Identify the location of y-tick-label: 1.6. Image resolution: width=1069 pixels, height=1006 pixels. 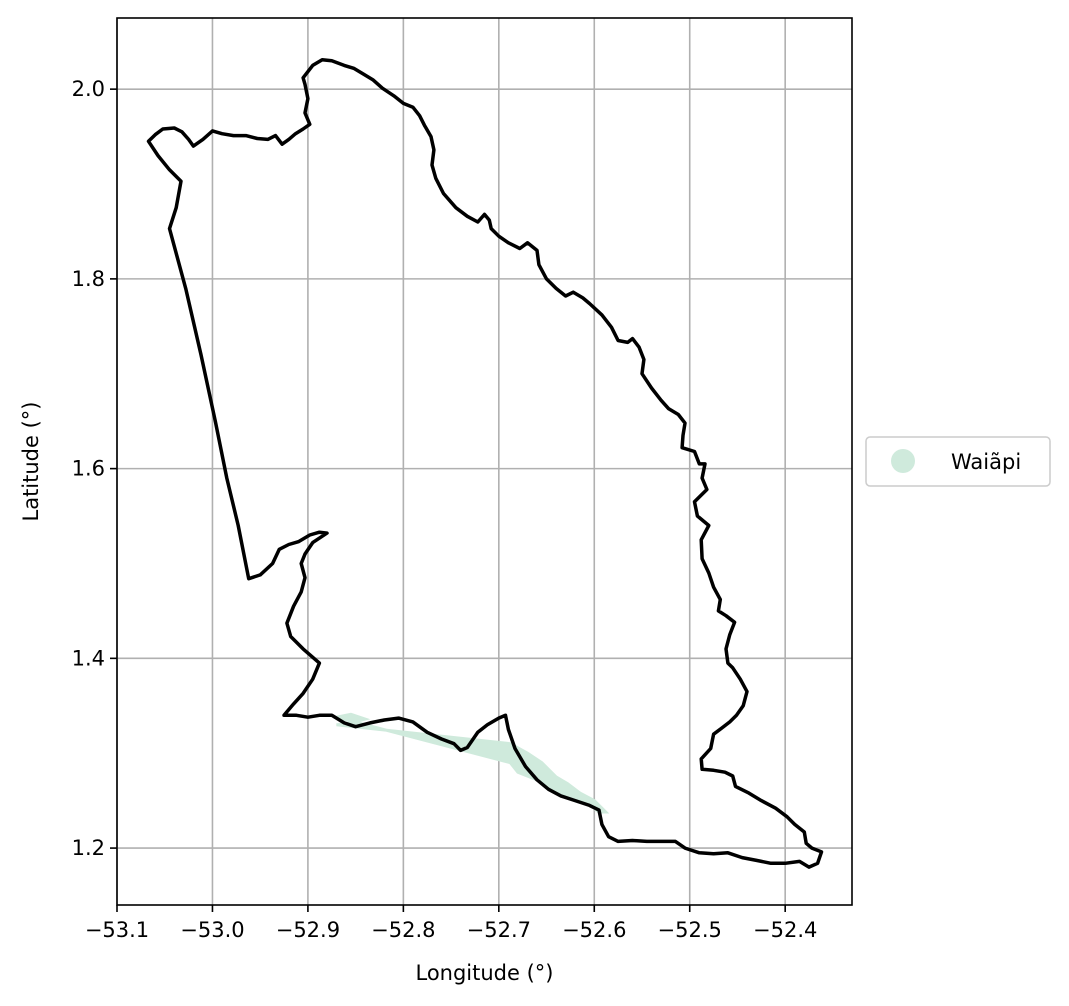
(88, 469).